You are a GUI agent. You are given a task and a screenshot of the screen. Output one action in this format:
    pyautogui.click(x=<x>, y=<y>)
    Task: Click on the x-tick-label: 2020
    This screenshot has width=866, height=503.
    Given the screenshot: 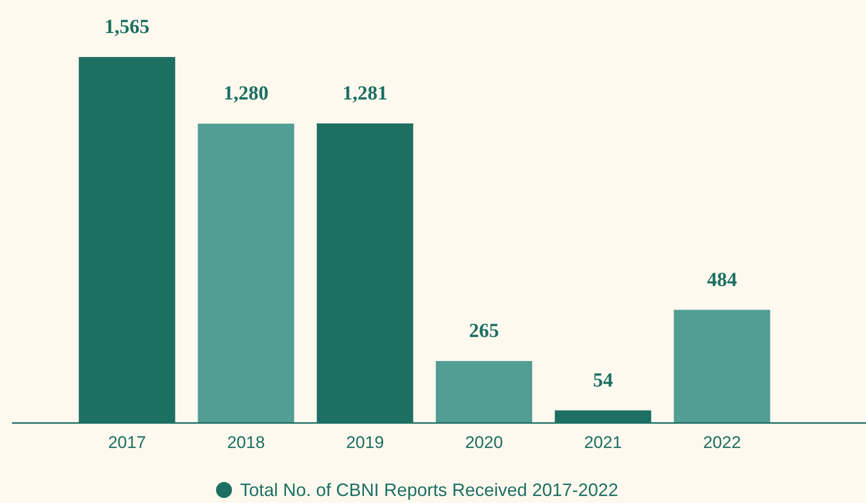 What is the action you would take?
    pyautogui.click(x=484, y=442)
    